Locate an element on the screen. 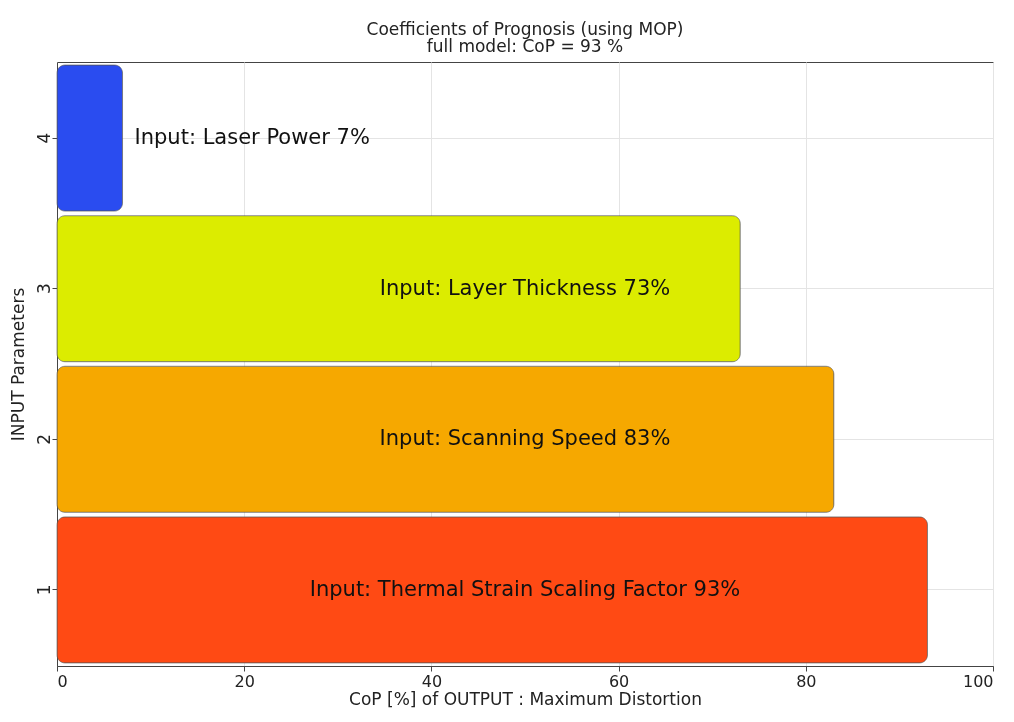 This screenshot has width=1014, height=722. y-tick-label: 1 is located at coordinates (43, 590).